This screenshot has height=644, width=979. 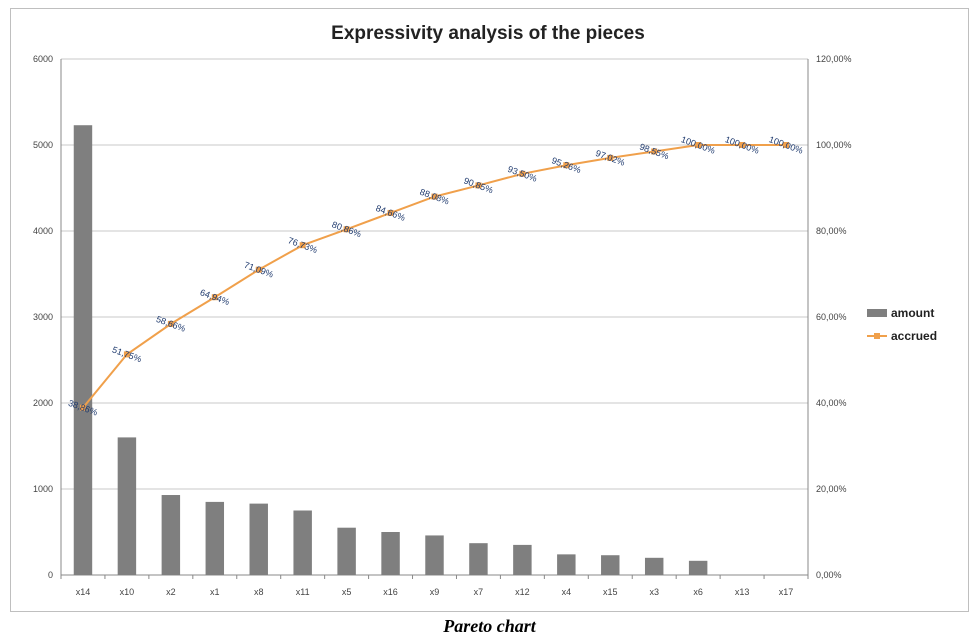 What do you see at coordinates (43, 403) in the screenshot?
I see `y-tick-label: 2000` at bounding box center [43, 403].